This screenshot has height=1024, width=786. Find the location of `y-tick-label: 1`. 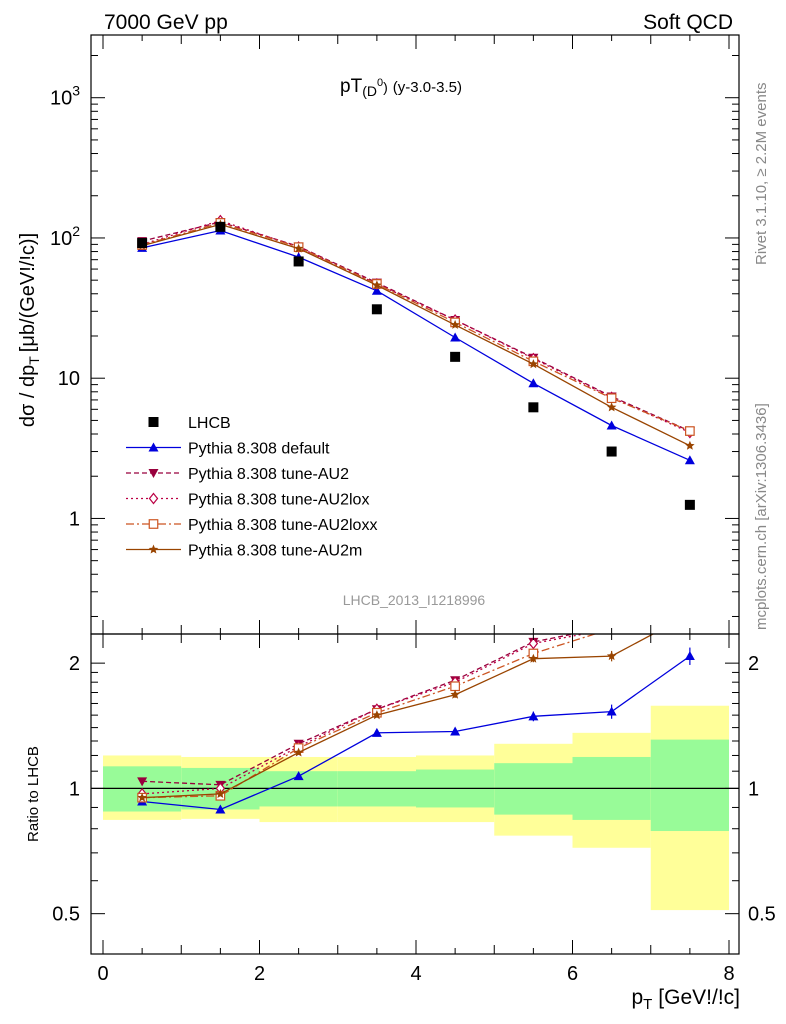

y-tick-label: 1 is located at coordinates (74, 519).